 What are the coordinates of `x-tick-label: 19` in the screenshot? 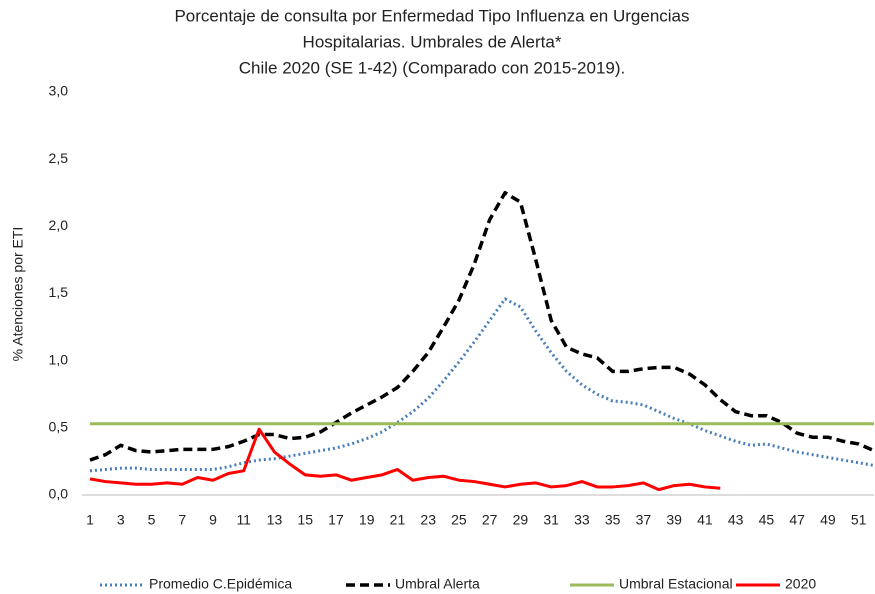 It's located at (367, 520).